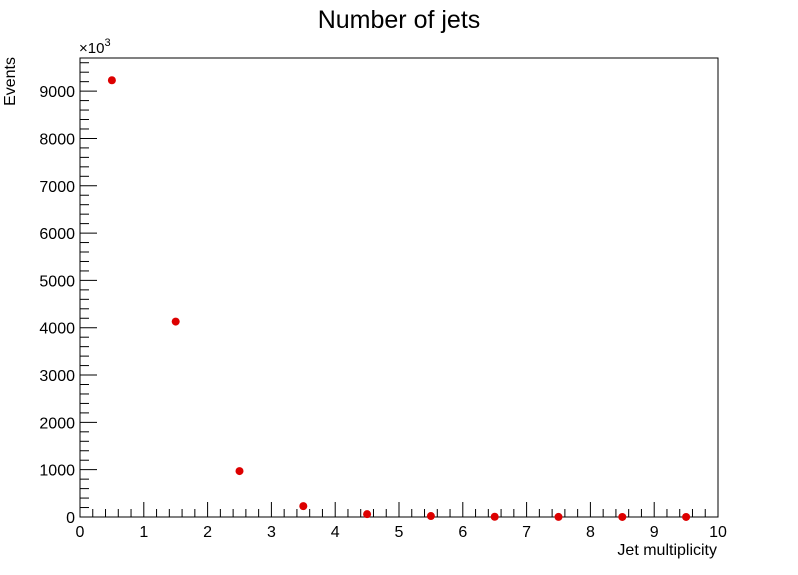 The image size is (798, 575). What do you see at coordinates (667, 550) in the screenshot?
I see `x-axis-label: Jet multiplicity` at bounding box center [667, 550].